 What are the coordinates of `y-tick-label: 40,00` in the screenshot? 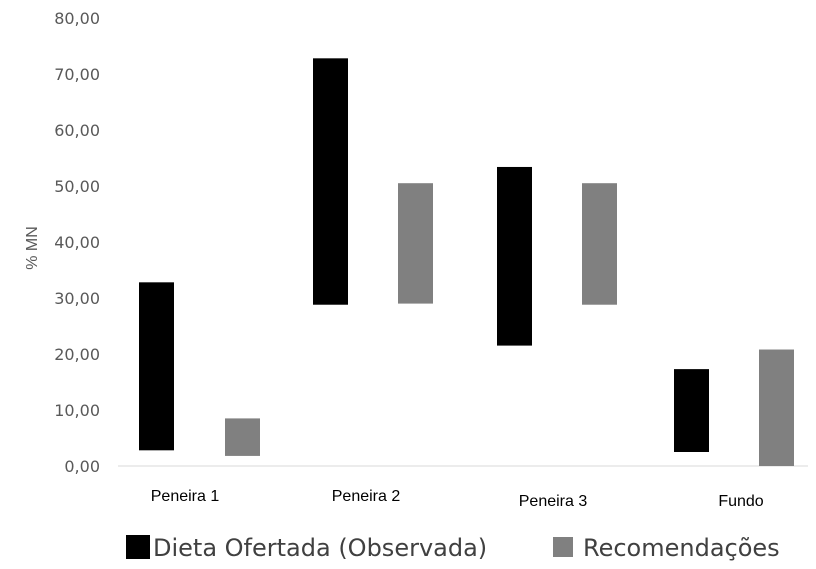 It's located at (77, 242).